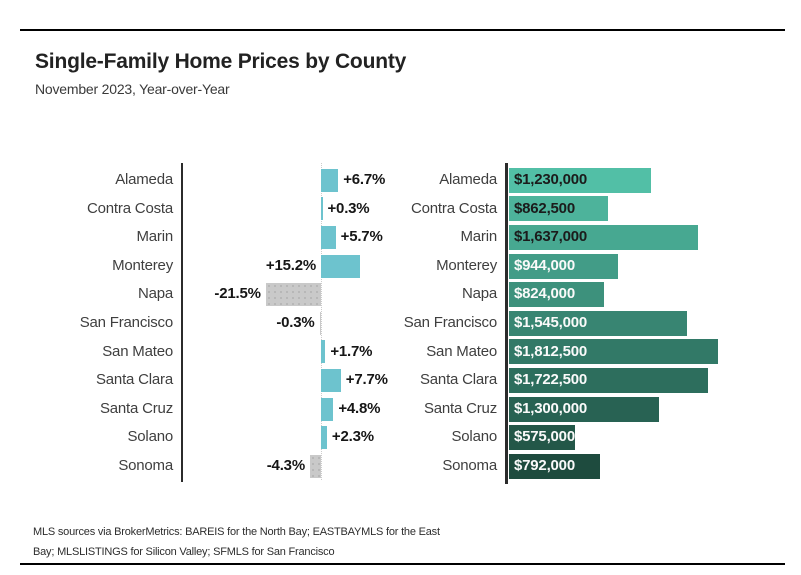 The image size is (801, 575). Describe the element at coordinates (458, 380) in the screenshot. I see `county-label-price: Santa Clara` at that location.